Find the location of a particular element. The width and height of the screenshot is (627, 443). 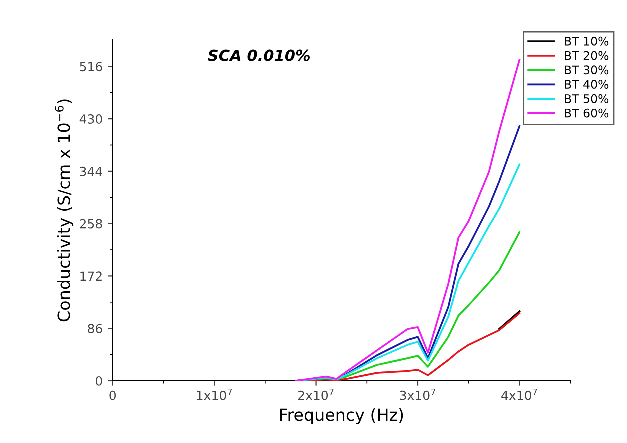

y-tick-label: 258 is located at coordinates (91, 224).